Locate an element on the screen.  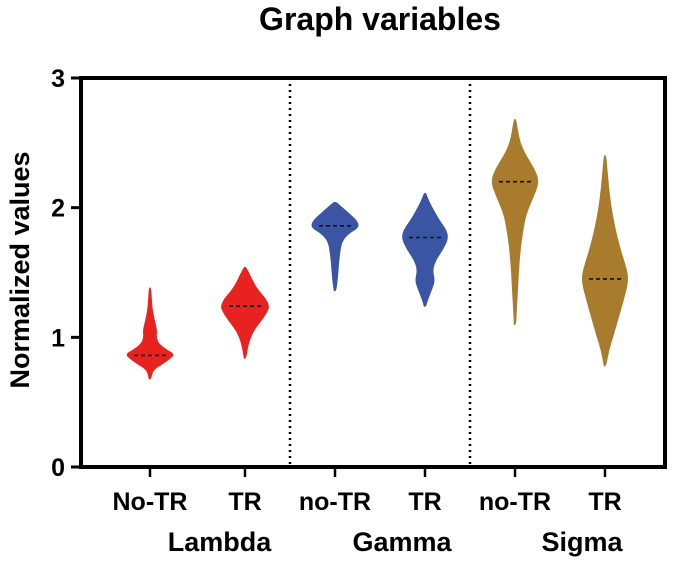
group-label: Lambda is located at coordinates (220, 542).